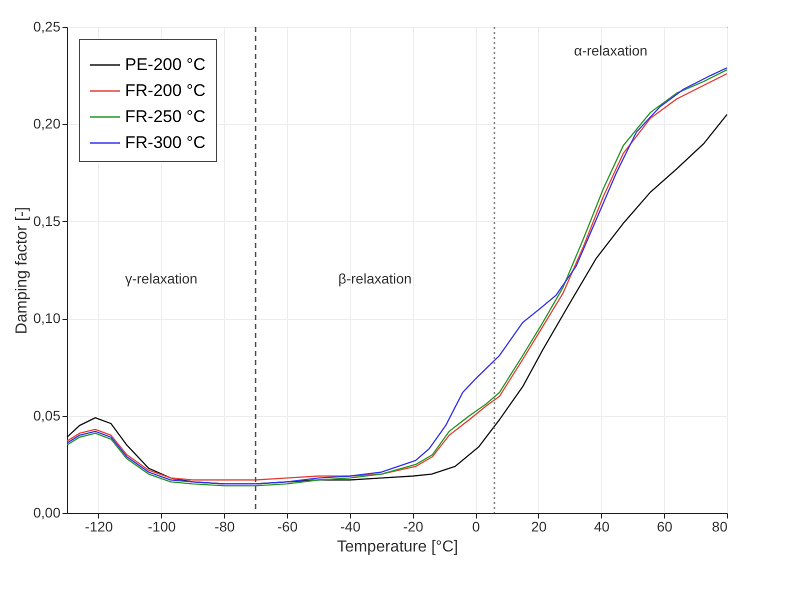  What do you see at coordinates (224, 526) in the screenshot?
I see `x-tick-label: -80` at bounding box center [224, 526].